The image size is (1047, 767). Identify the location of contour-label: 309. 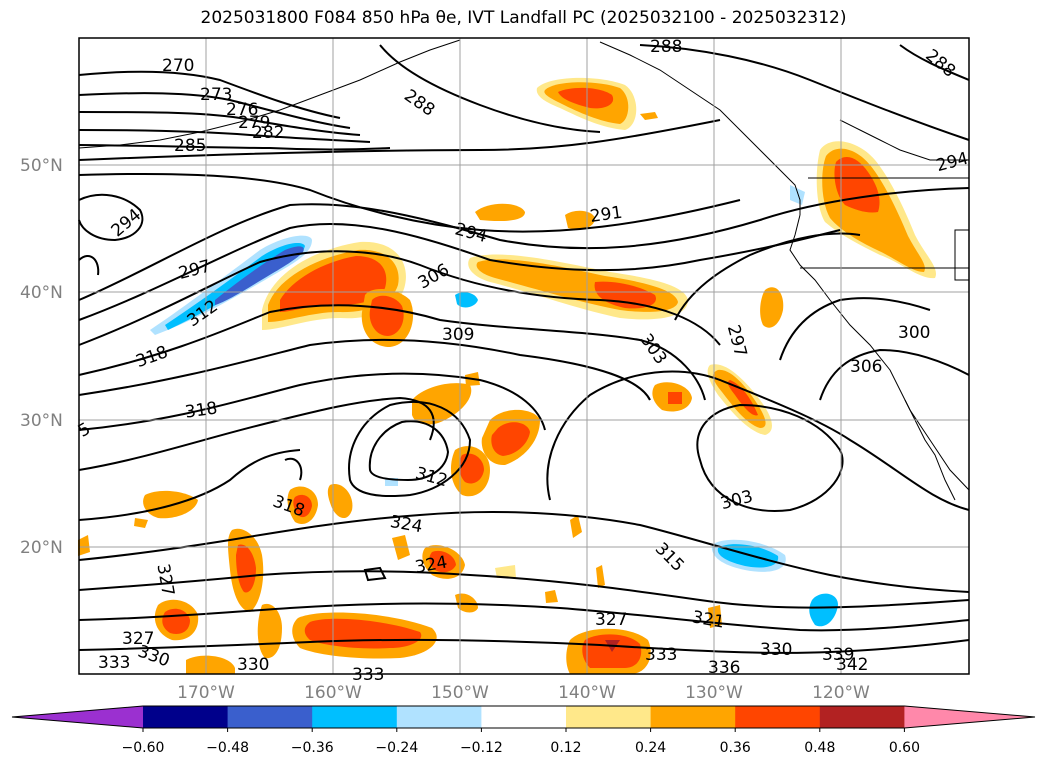
(458, 335).